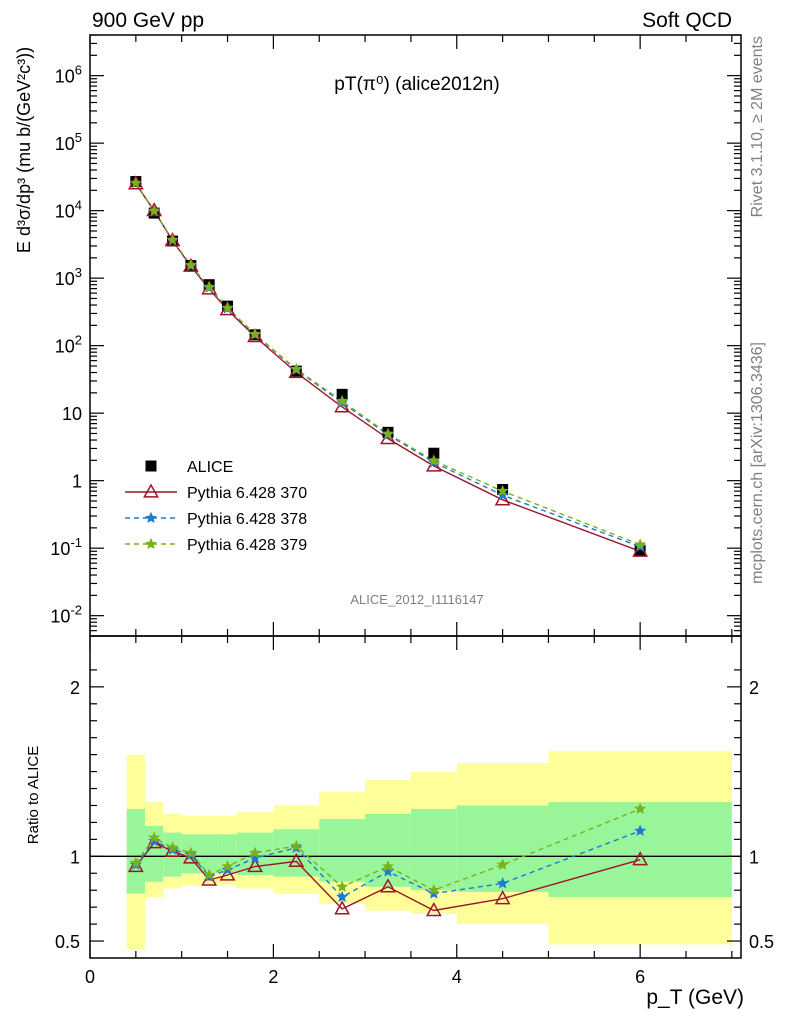 The width and height of the screenshot is (786, 1024). I want to click on y-tick-label: 10³, so click(68, 277).